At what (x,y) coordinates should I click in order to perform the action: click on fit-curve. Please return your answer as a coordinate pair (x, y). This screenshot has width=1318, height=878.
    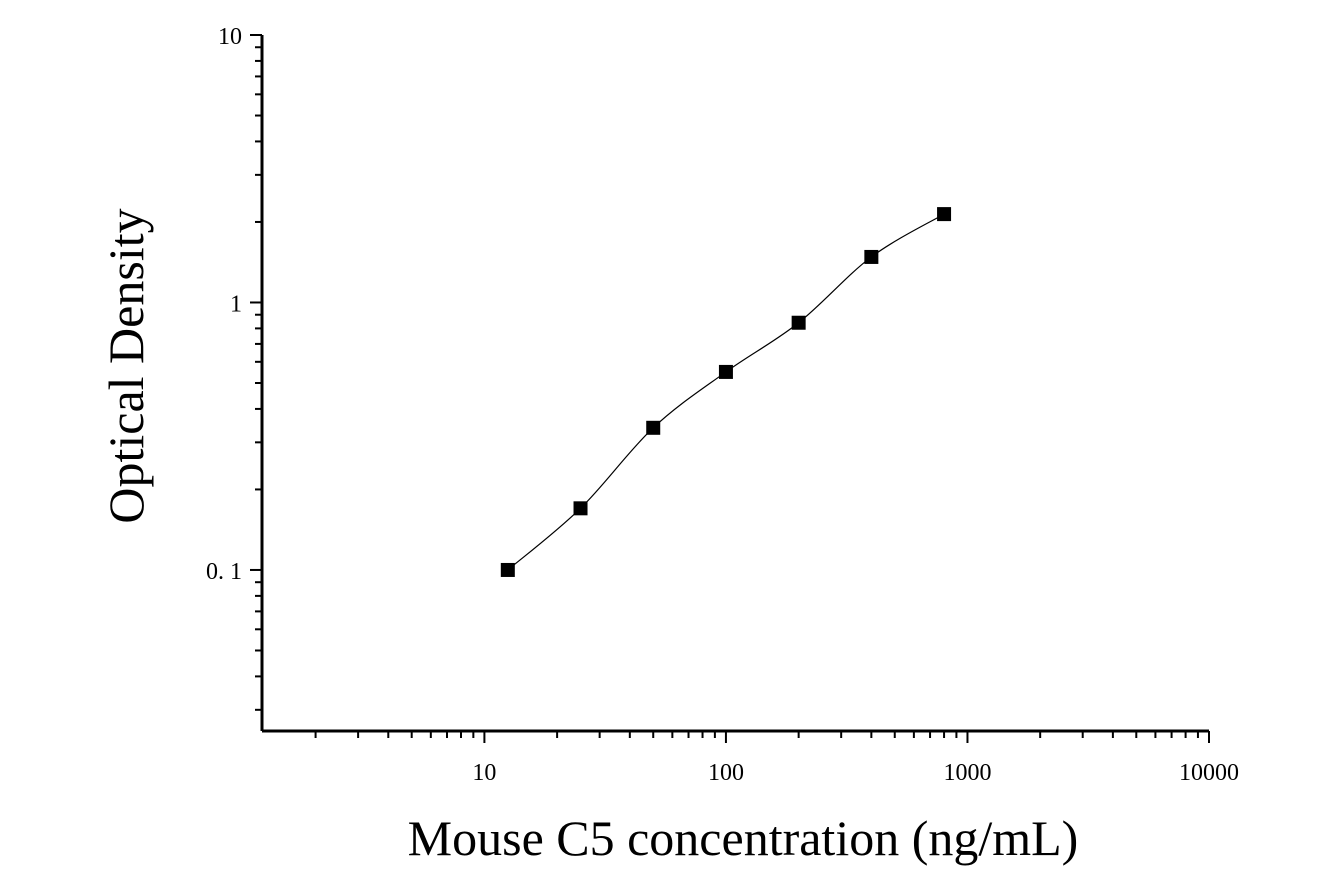
    Looking at the image, I should click on (726, 392).